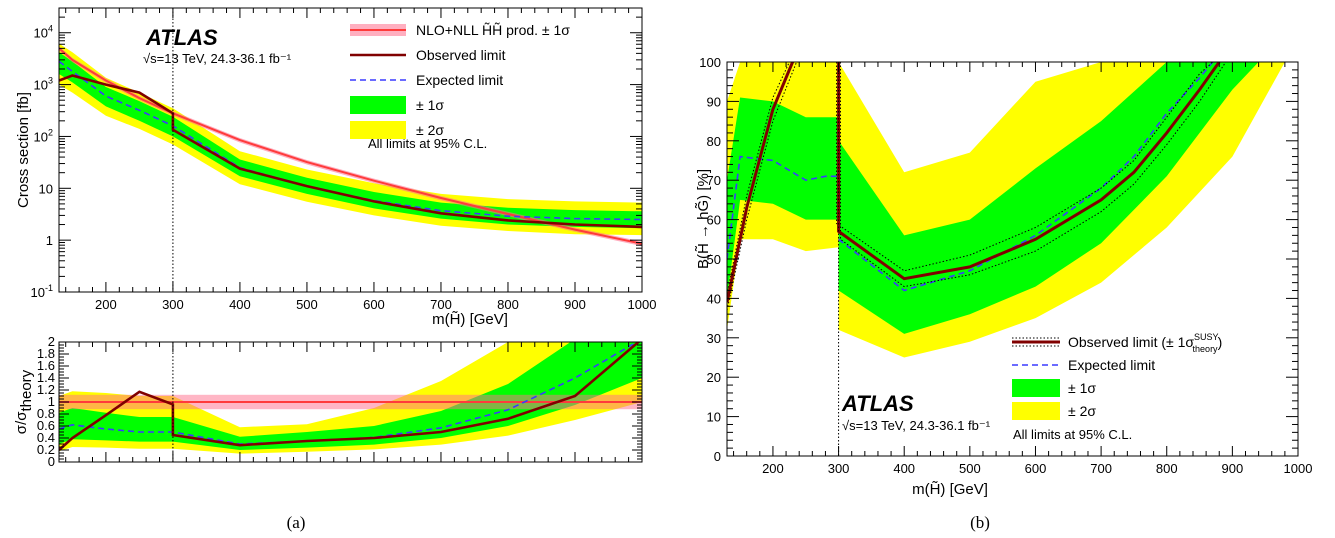 The width and height of the screenshot is (1335, 538). I want to click on y-tick-label: 1, so click(49, 240).